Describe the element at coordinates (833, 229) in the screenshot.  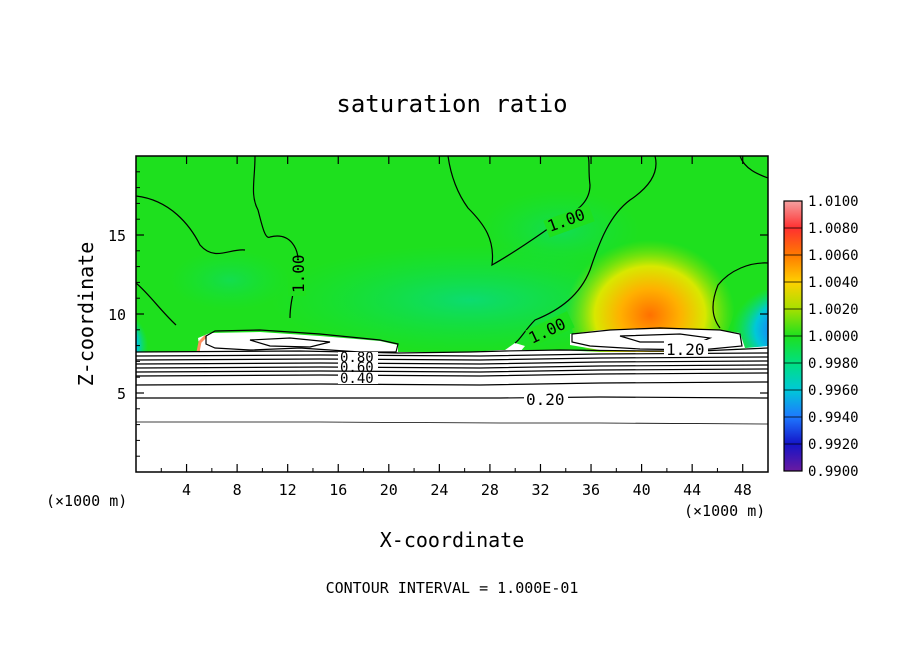
I see `colorbar-label: 1.0080` at that location.